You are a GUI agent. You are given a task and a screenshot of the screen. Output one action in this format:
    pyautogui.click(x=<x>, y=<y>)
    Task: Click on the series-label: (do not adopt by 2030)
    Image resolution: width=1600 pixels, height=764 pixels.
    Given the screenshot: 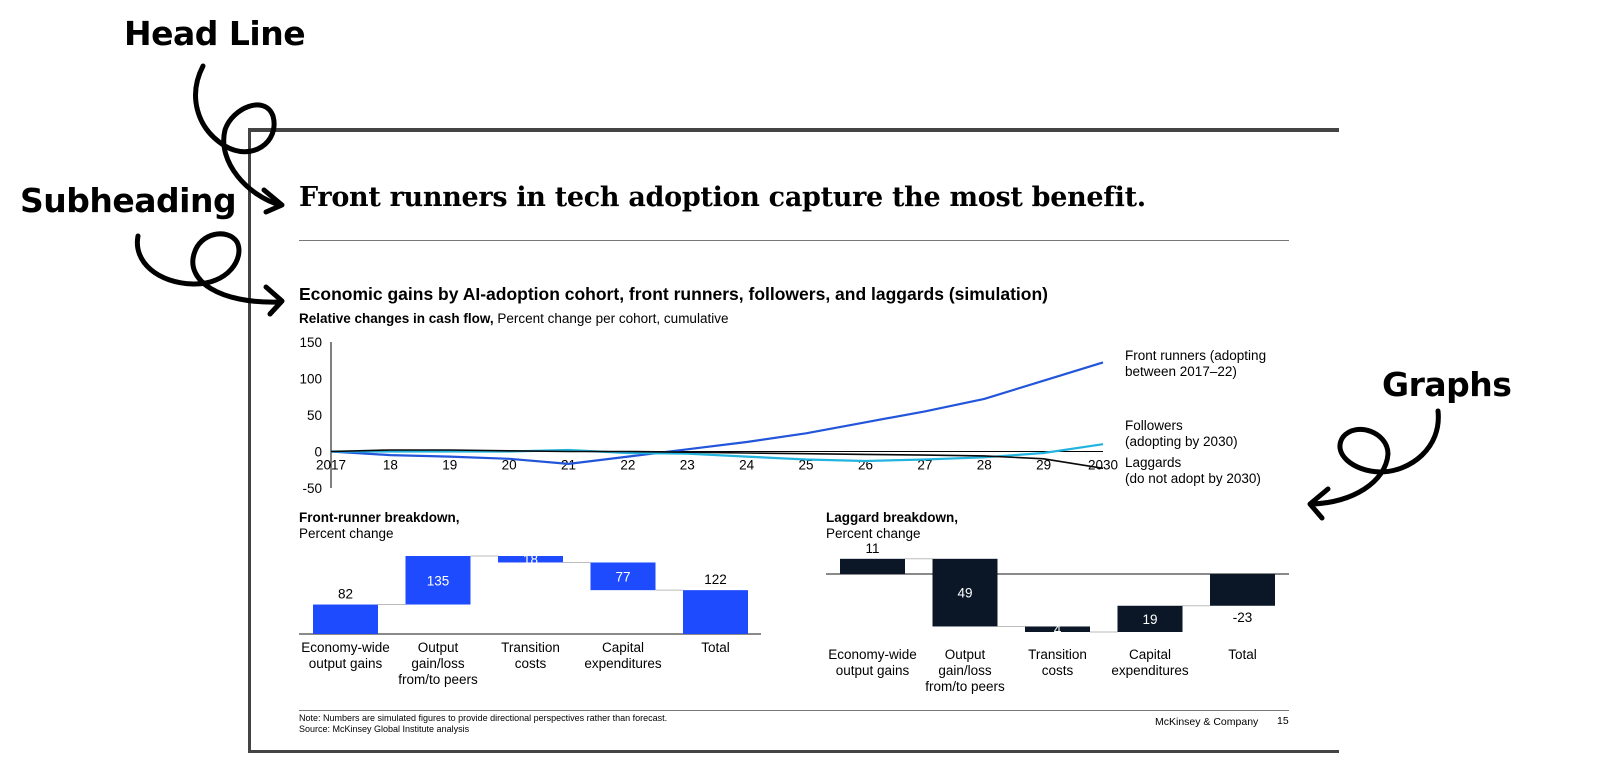 What is the action you would take?
    pyautogui.click(x=1193, y=478)
    